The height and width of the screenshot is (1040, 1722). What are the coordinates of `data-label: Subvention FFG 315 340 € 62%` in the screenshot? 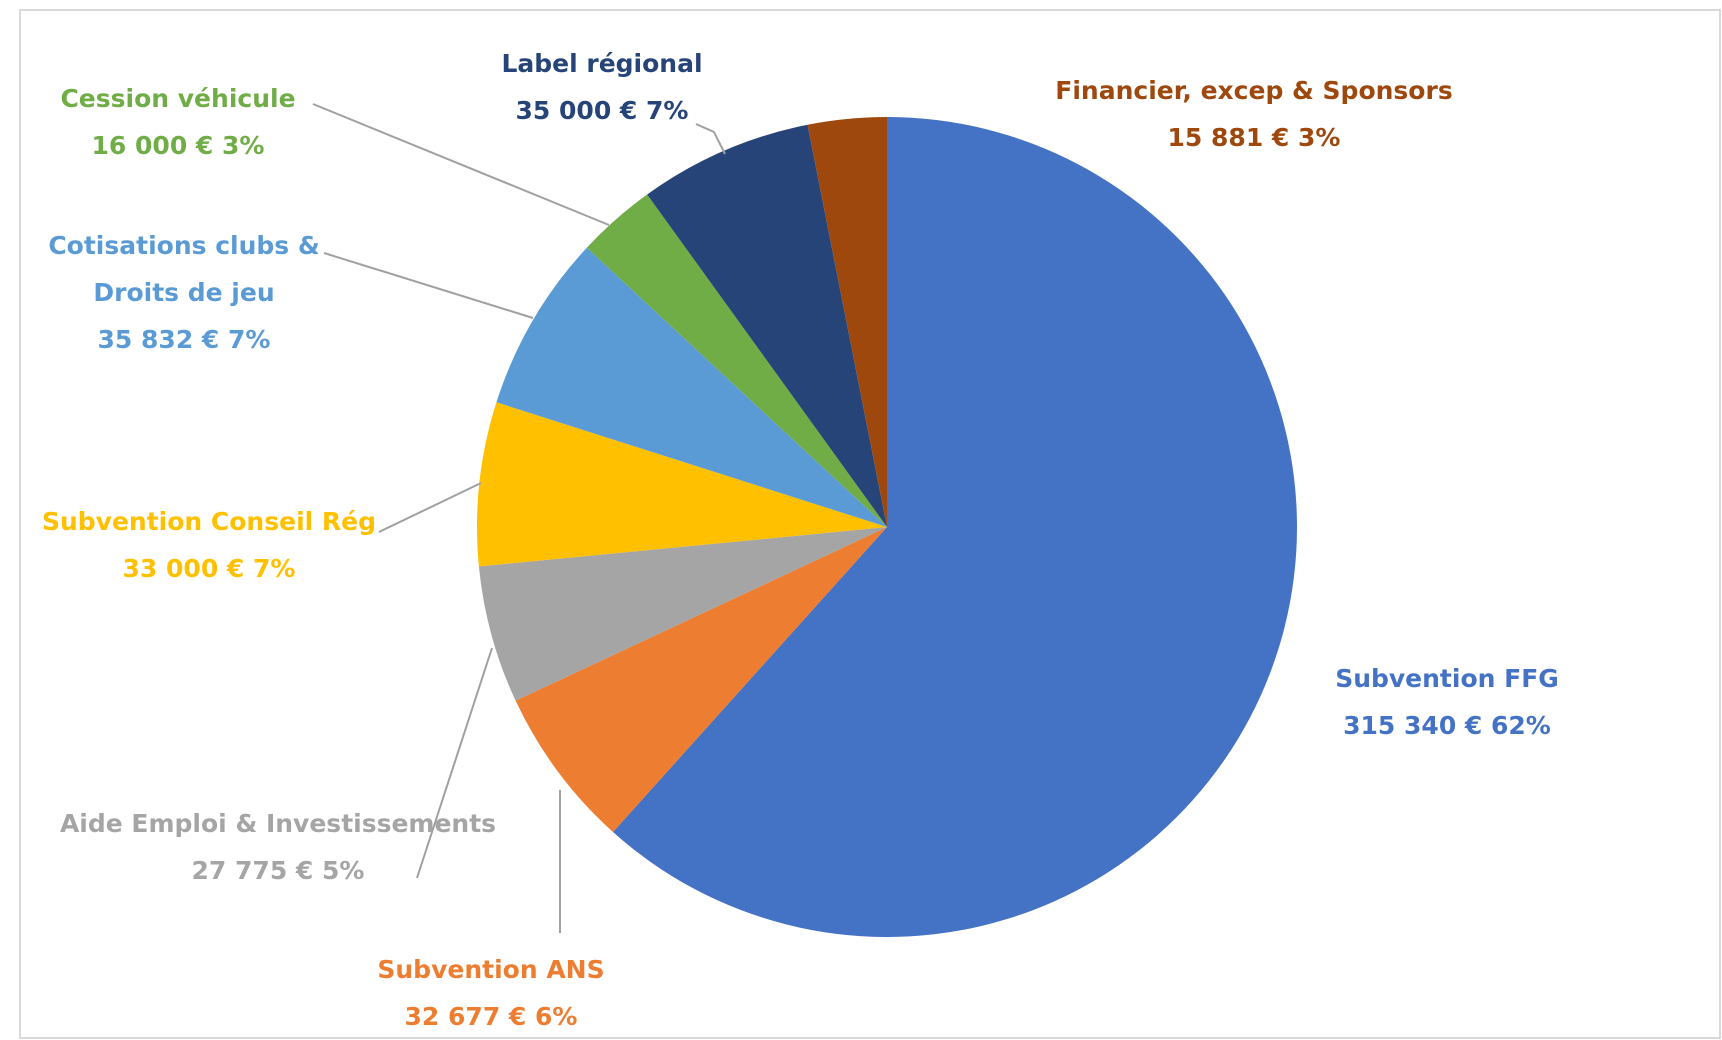 It's located at (1447, 702).